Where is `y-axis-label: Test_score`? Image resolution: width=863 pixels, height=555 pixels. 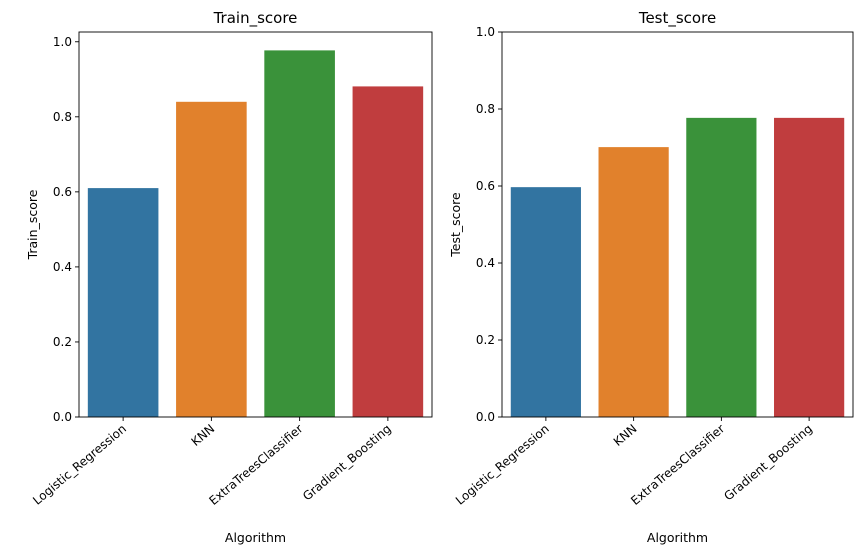
y-axis-label: Test_score is located at coordinates (455, 225).